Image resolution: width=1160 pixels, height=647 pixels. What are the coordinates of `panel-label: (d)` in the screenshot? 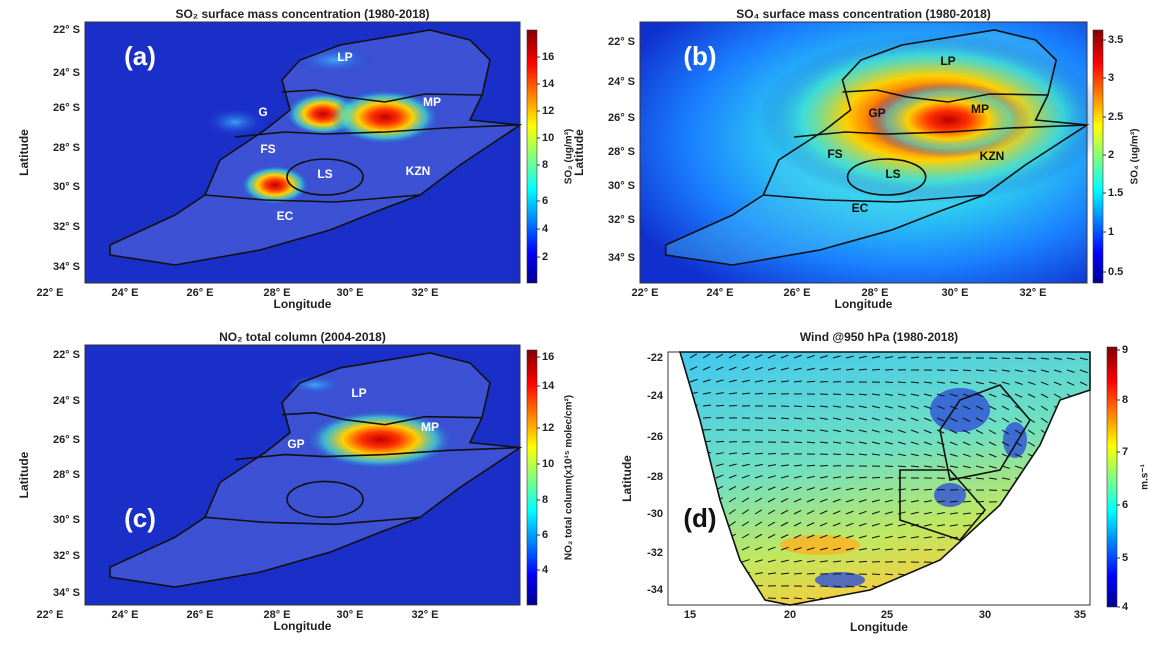 It's located at (699, 518).